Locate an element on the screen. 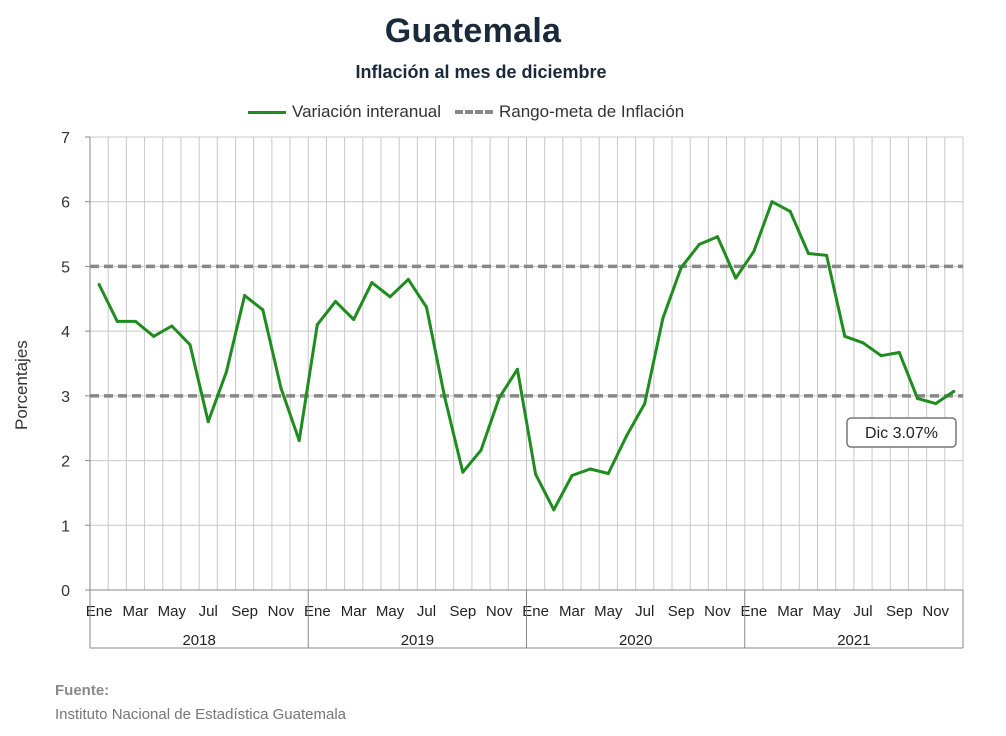 The height and width of the screenshot is (736, 1006). y-tick-label: 0 is located at coordinates (65, 591).